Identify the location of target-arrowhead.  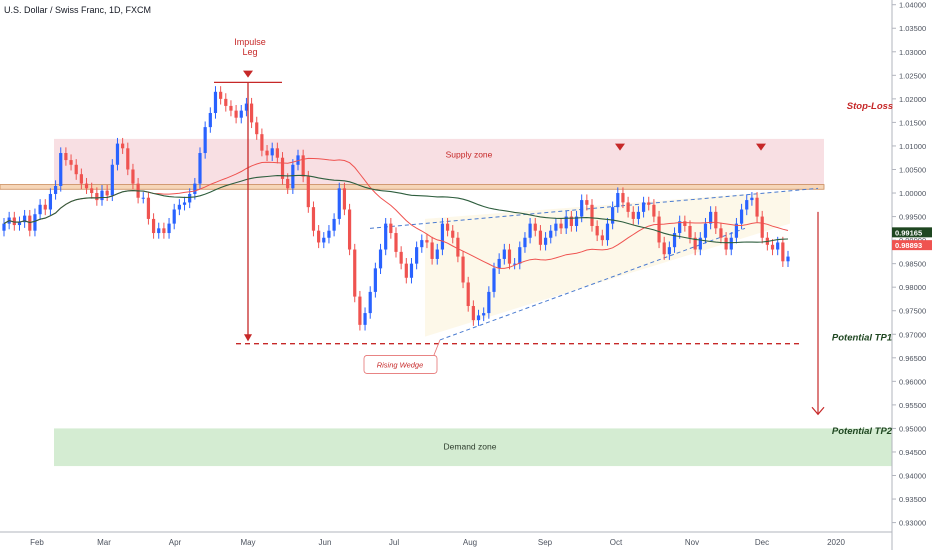
(818, 411).